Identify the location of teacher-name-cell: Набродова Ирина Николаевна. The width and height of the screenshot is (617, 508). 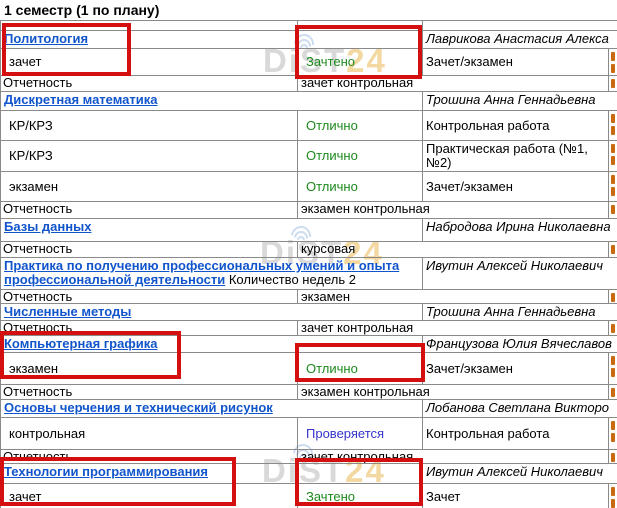
(519, 230).